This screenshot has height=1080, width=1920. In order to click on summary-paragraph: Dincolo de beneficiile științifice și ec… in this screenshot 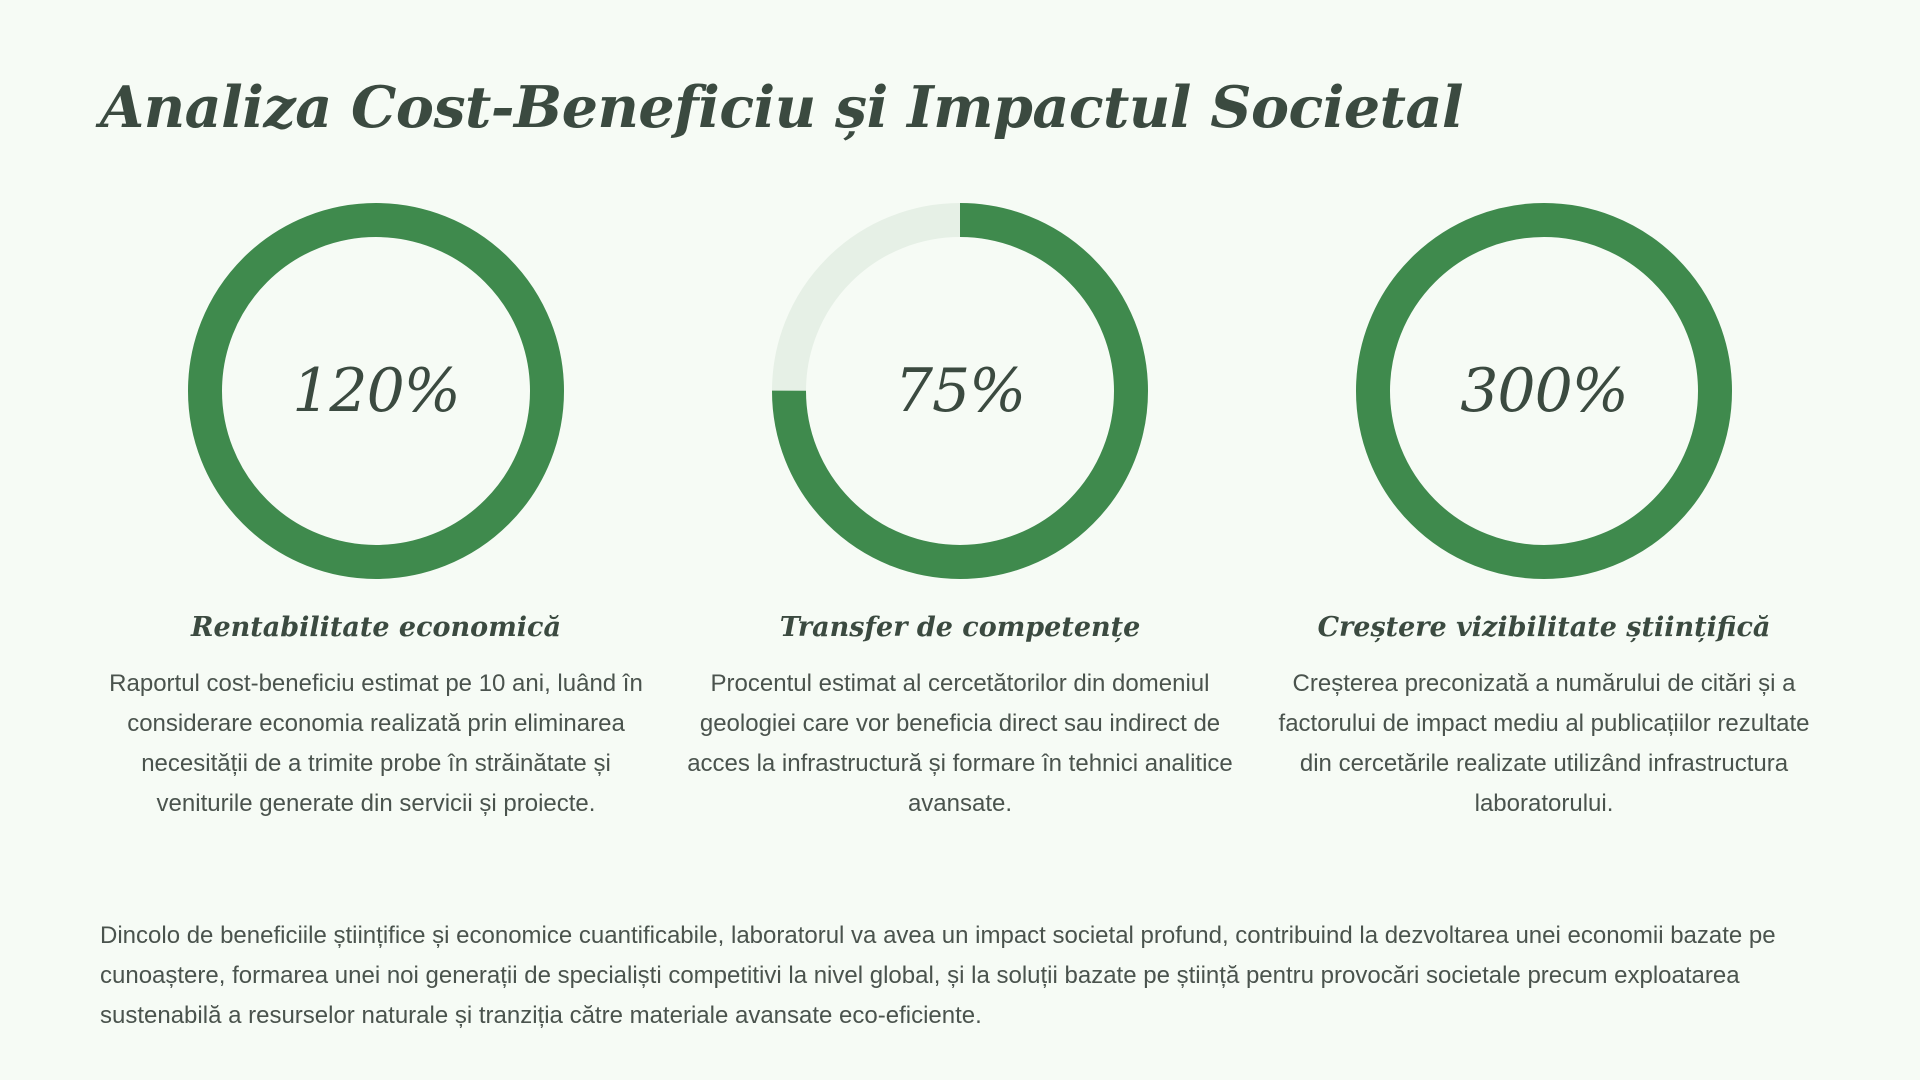, I will do `click(938, 975)`.